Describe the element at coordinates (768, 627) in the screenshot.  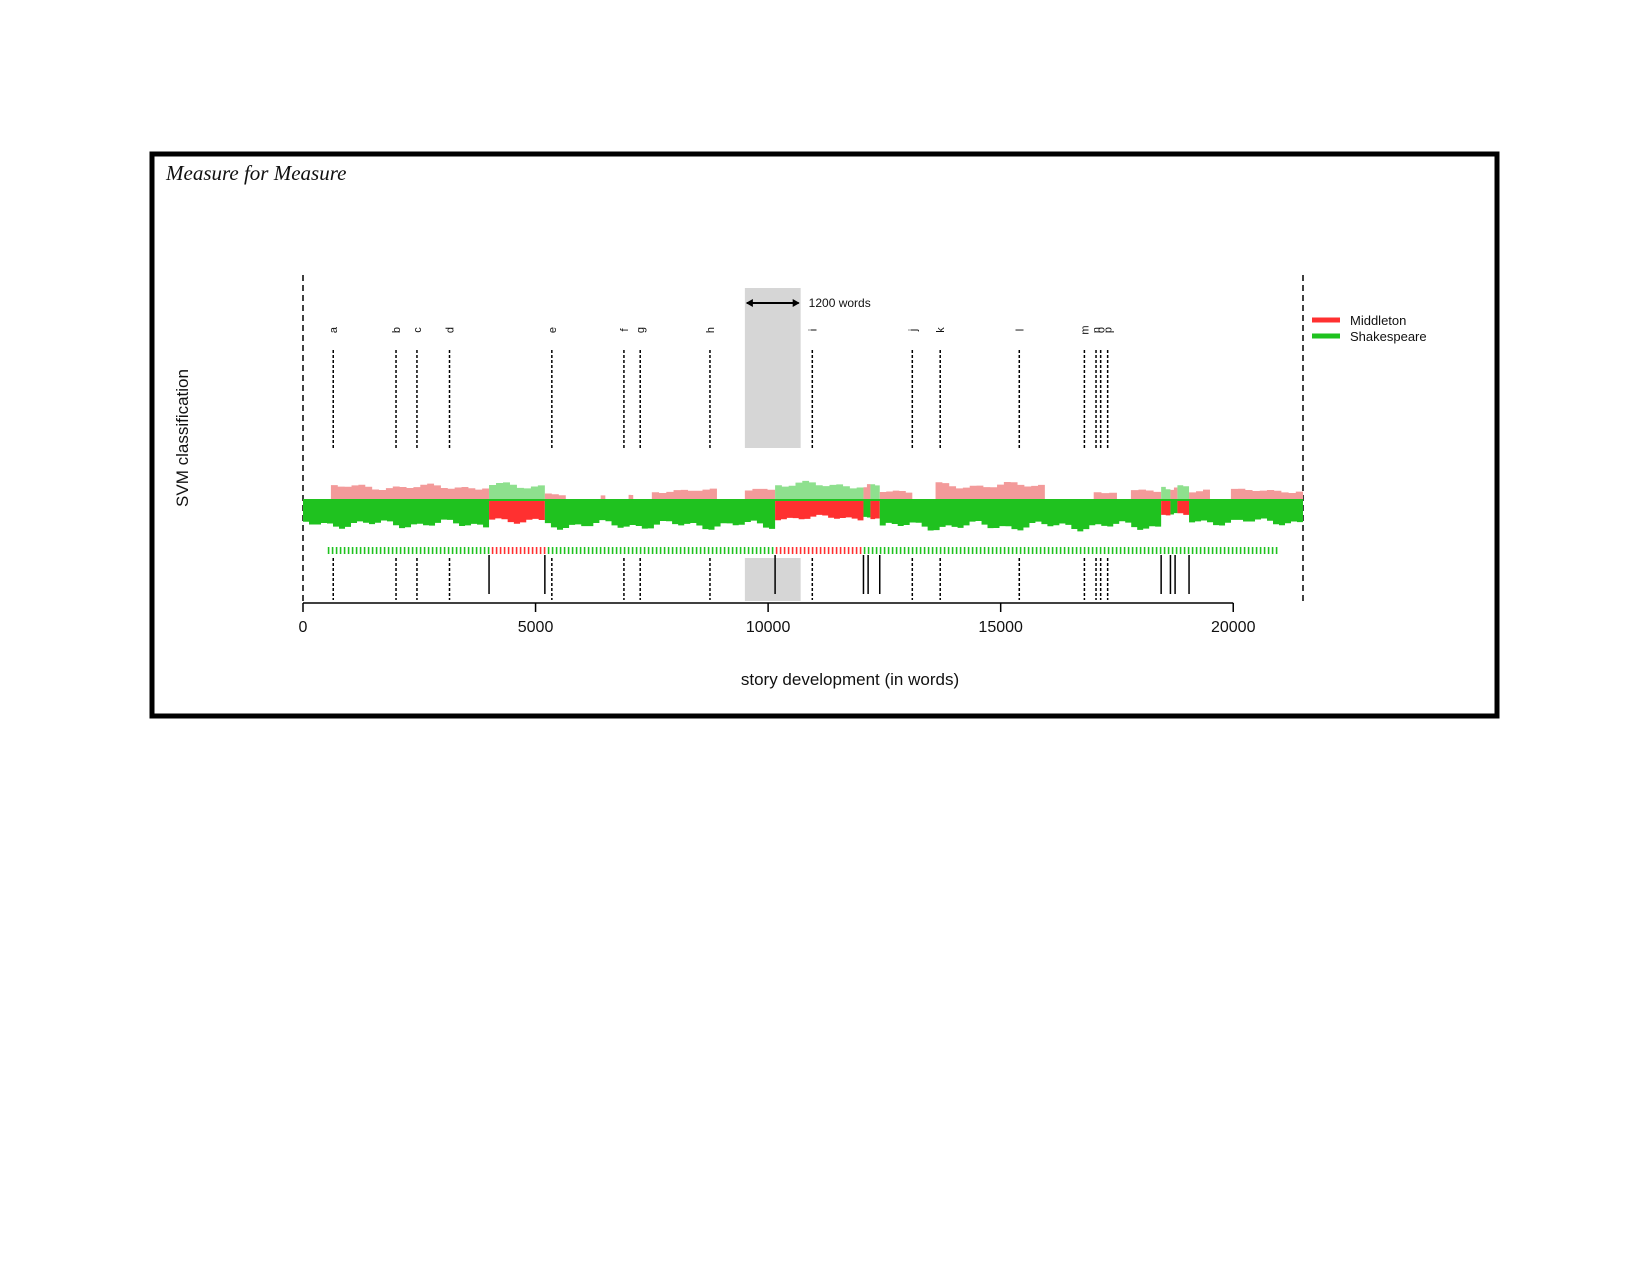
I see `x-tick-label: 10000` at that location.